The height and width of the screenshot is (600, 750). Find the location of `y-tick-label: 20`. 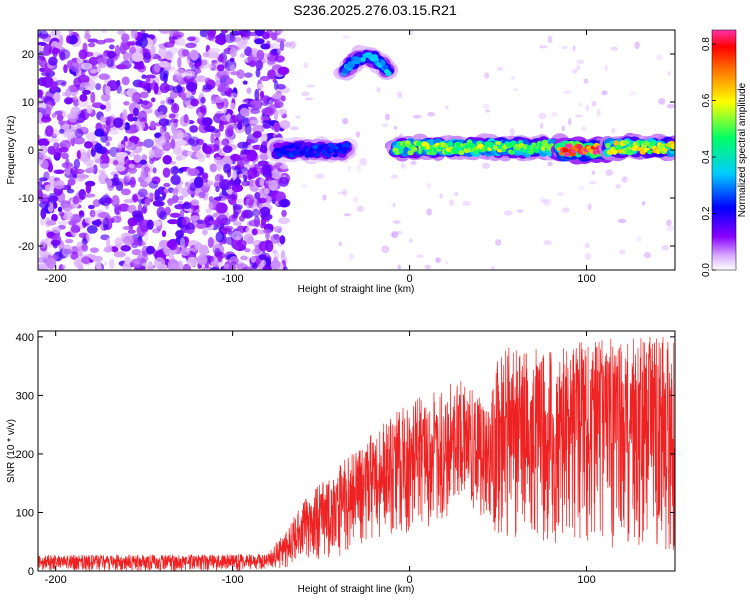

y-tick-label: 20 is located at coordinates (28, 55).